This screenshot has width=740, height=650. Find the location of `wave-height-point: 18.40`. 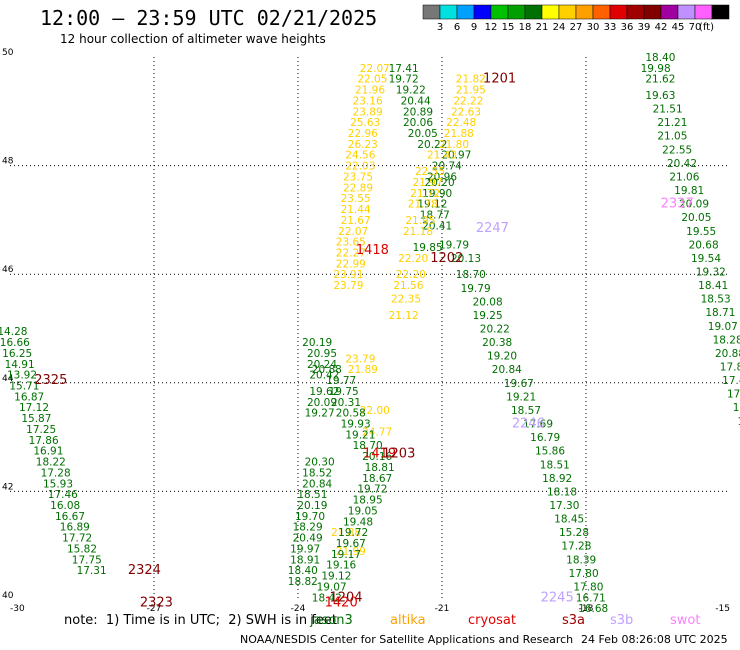

wave-height-point: 18.40 is located at coordinates (303, 571).